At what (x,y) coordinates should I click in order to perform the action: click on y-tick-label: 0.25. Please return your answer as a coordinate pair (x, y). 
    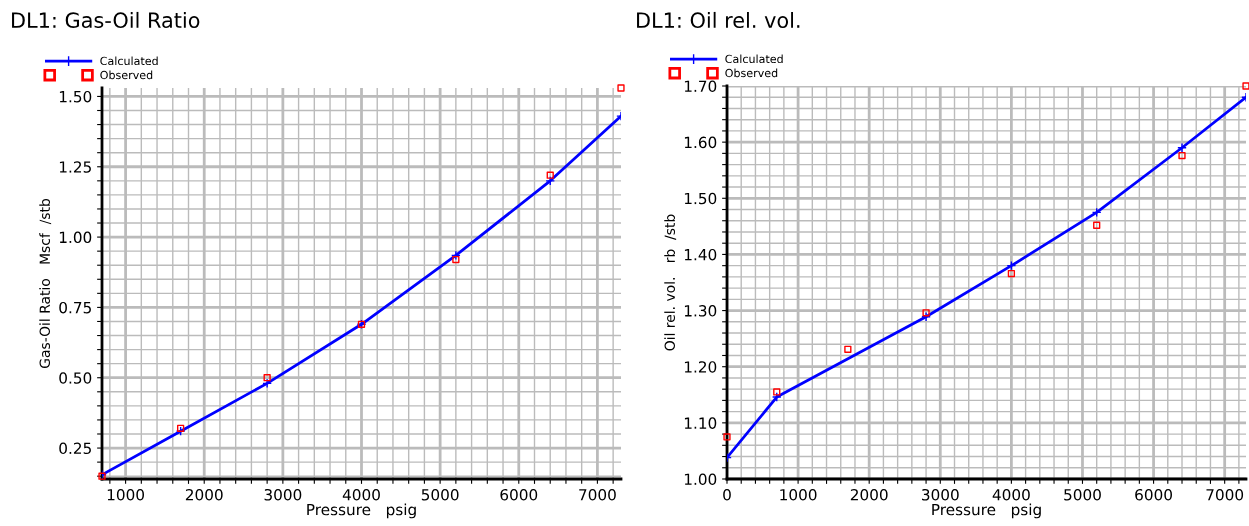
    Looking at the image, I should click on (75, 448).